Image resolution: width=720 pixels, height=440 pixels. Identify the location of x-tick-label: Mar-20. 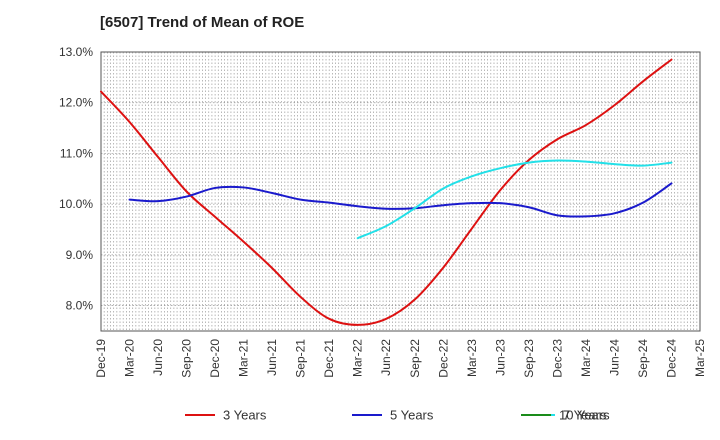
(130, 358).